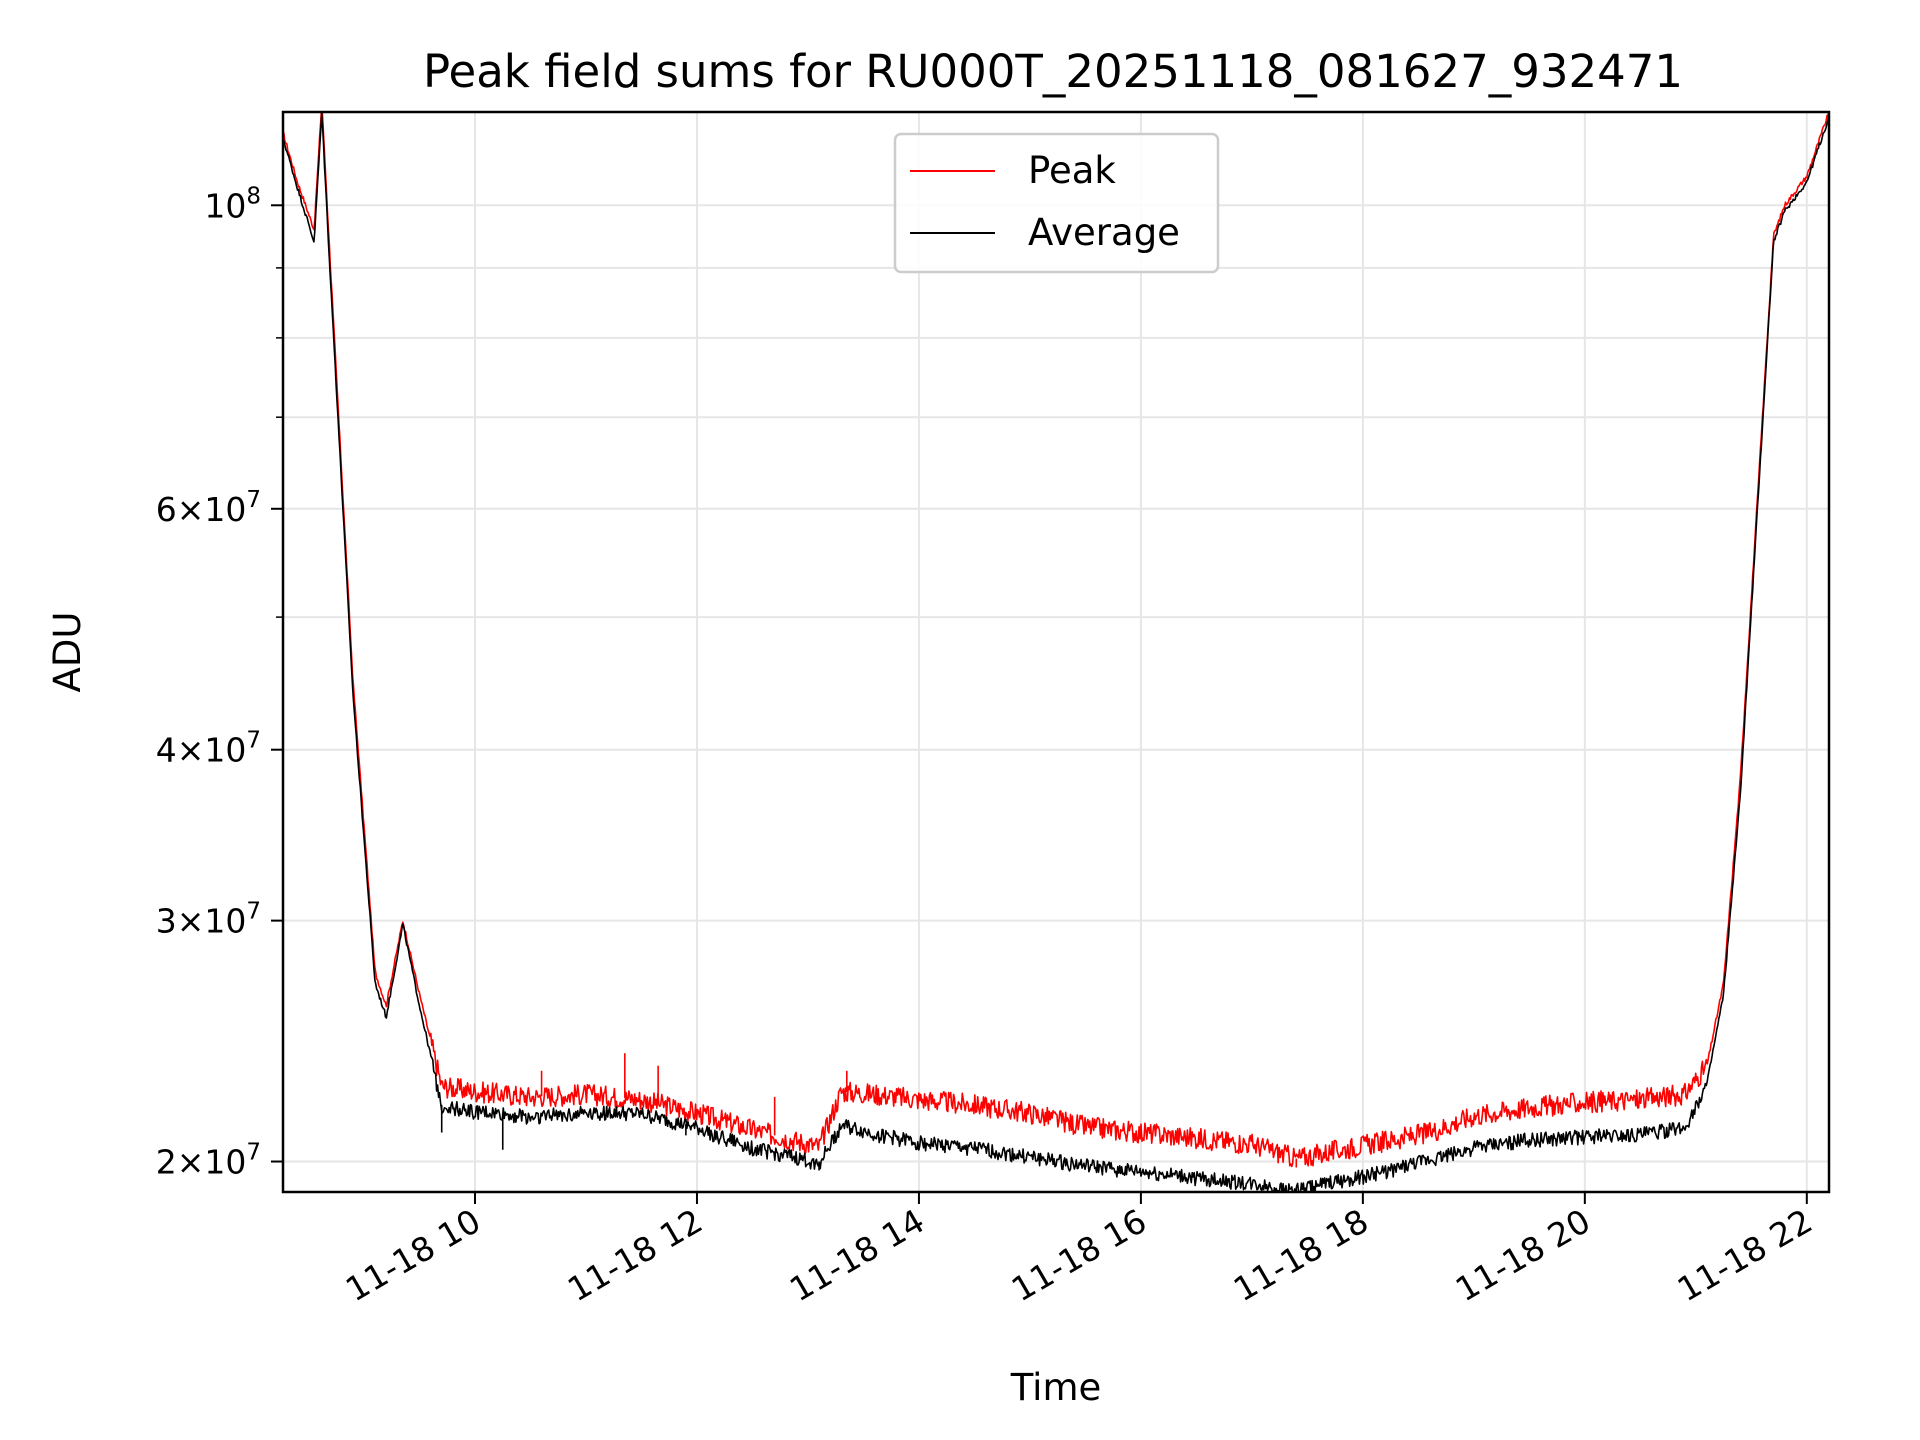 The height and width of the screenshot is (1440, 1920). I want to click on y-tick-label: 4×107, so click(208, 749).